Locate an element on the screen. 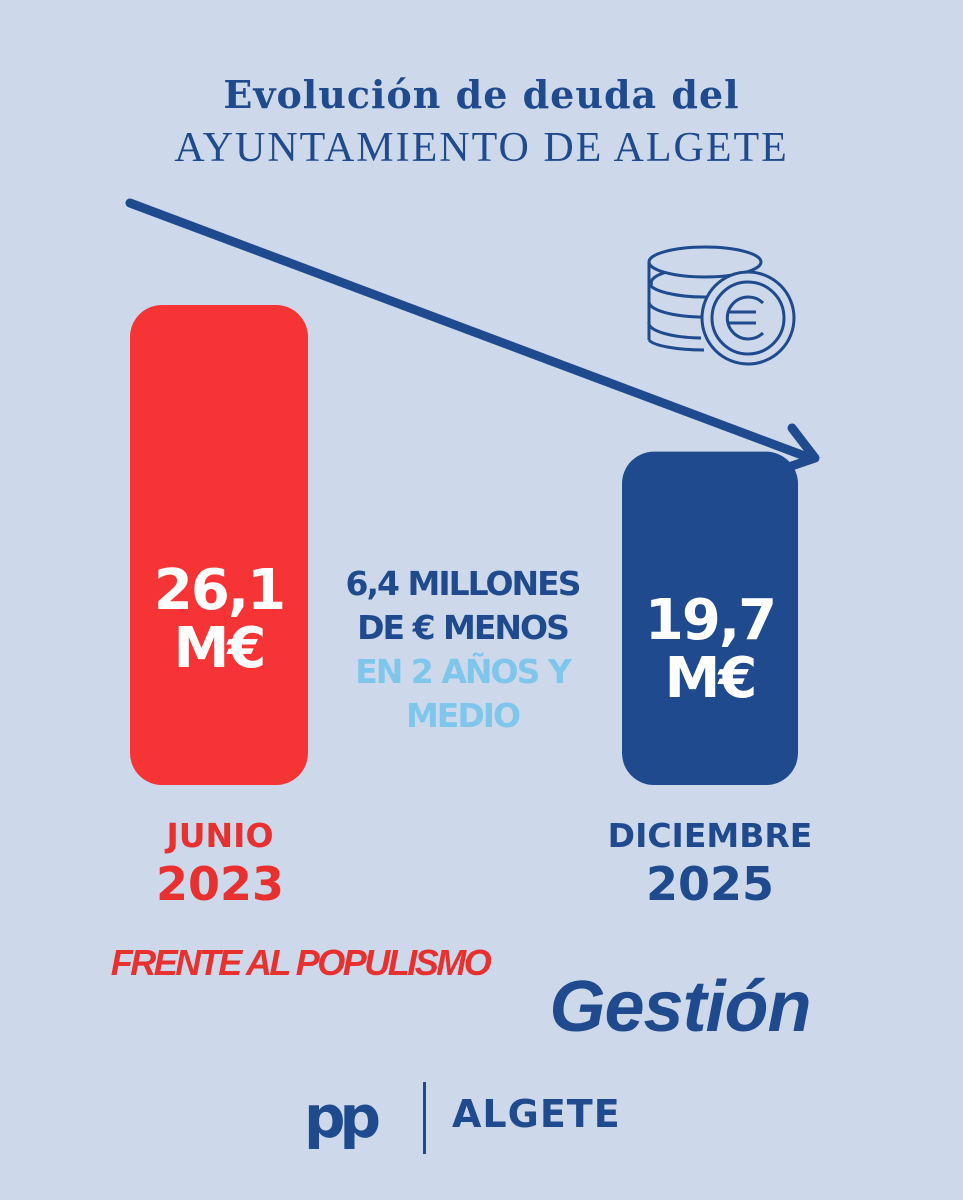 The image size is (963, 1200). date-label-2023: JUNIO 2023 is located at coordinates (220, 862).